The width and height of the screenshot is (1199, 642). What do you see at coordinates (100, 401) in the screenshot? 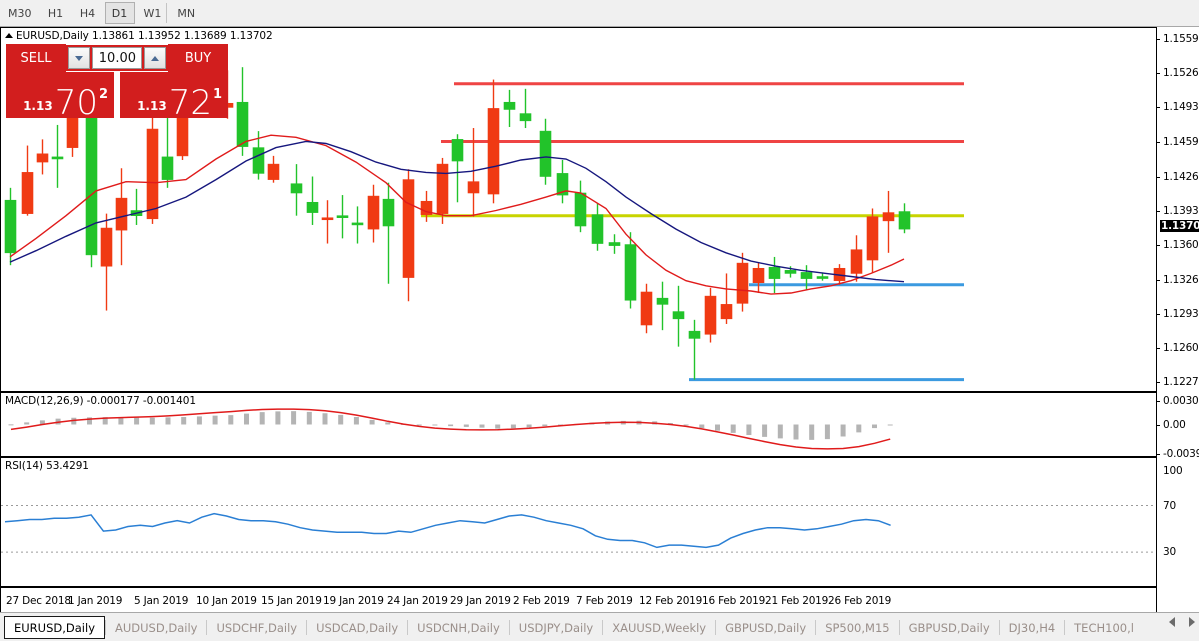
I see `macd-title: MACD(12,26,9) -0.000177 -0.001401` at bounding box center [100, 401].